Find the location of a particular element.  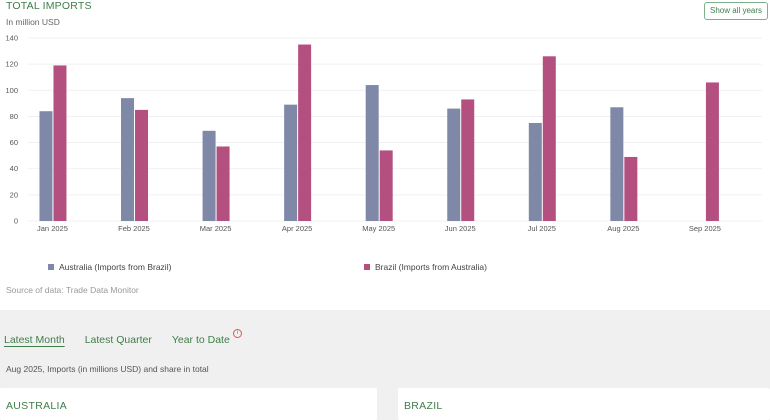

country-name-australia: AUSTRALIA is located at coordinates (37, 406).